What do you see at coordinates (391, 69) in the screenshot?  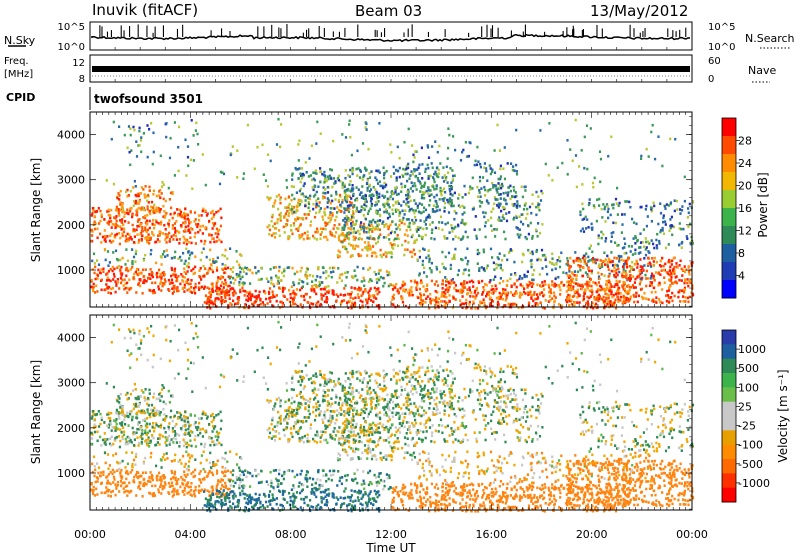 I see `freq-trace` at bounding box center [391, 69].